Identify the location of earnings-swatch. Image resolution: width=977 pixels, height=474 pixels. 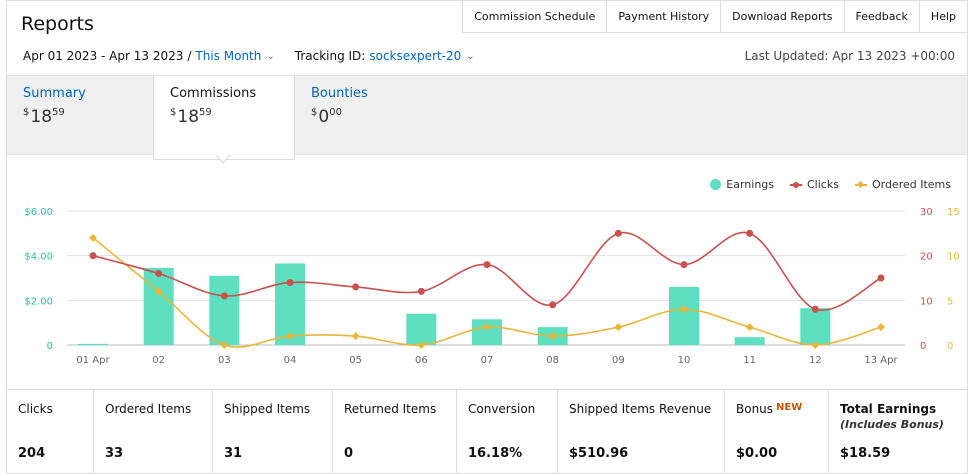
(716, 184).